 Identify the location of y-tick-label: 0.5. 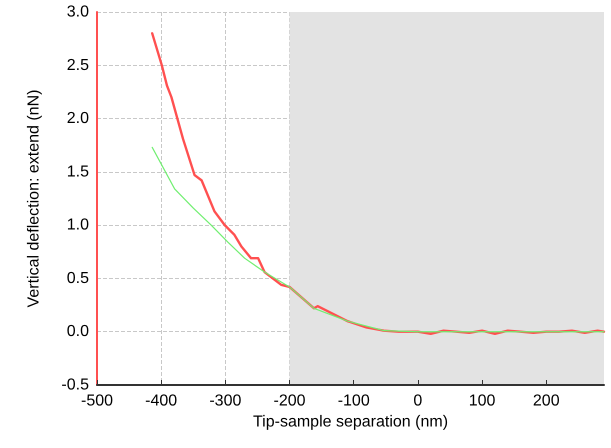
(78, 278).